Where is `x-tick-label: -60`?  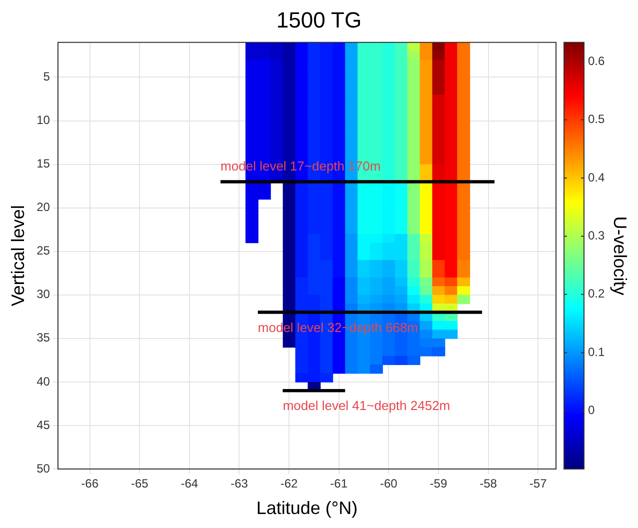 x-tick-label: -60 is located at coordinates (389, 483).